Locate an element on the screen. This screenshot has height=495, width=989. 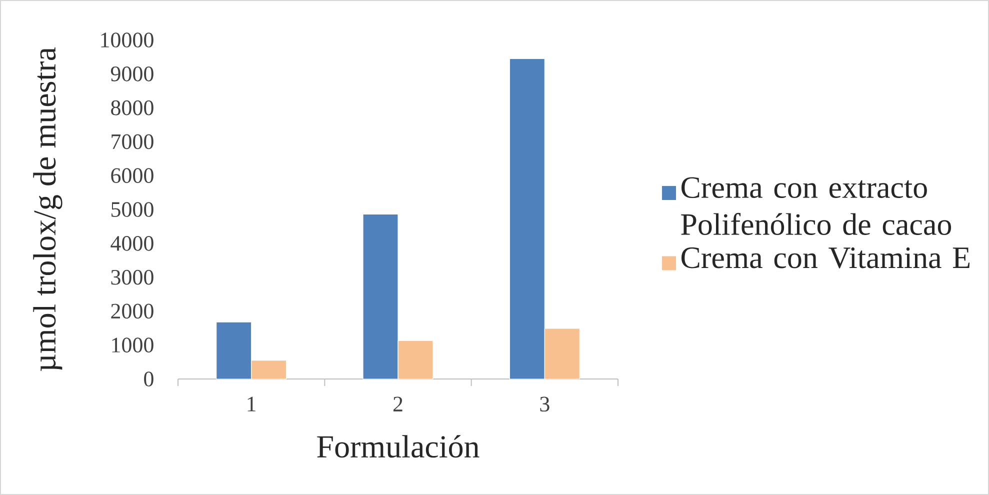
y-tick-label: 3000 is located at coordinates (132, 277).